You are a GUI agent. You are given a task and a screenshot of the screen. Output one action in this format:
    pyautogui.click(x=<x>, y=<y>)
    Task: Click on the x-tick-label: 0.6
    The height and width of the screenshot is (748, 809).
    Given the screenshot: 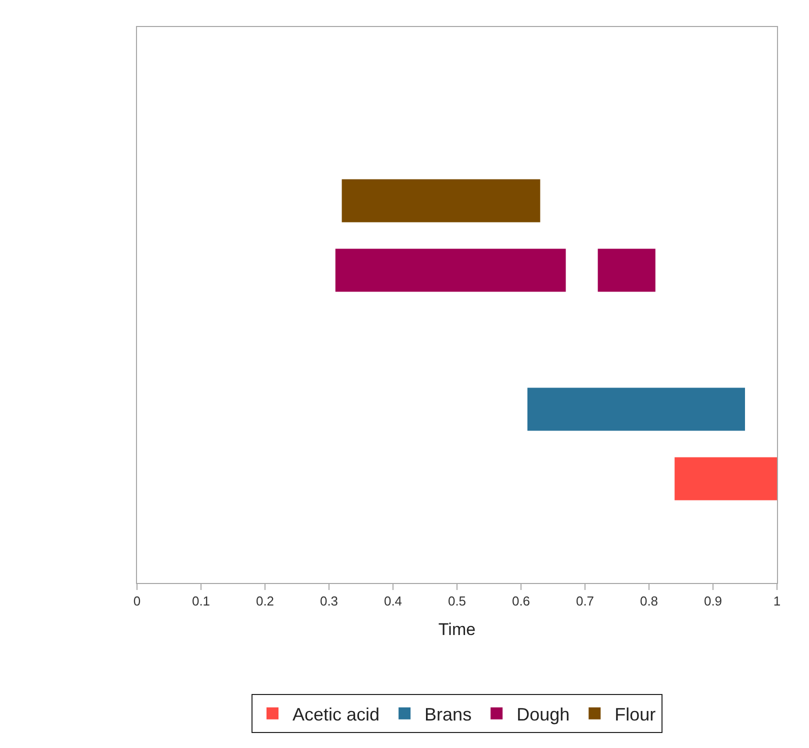 What is the action you would take?
    pyautogui.click(x=521, y=601)
    